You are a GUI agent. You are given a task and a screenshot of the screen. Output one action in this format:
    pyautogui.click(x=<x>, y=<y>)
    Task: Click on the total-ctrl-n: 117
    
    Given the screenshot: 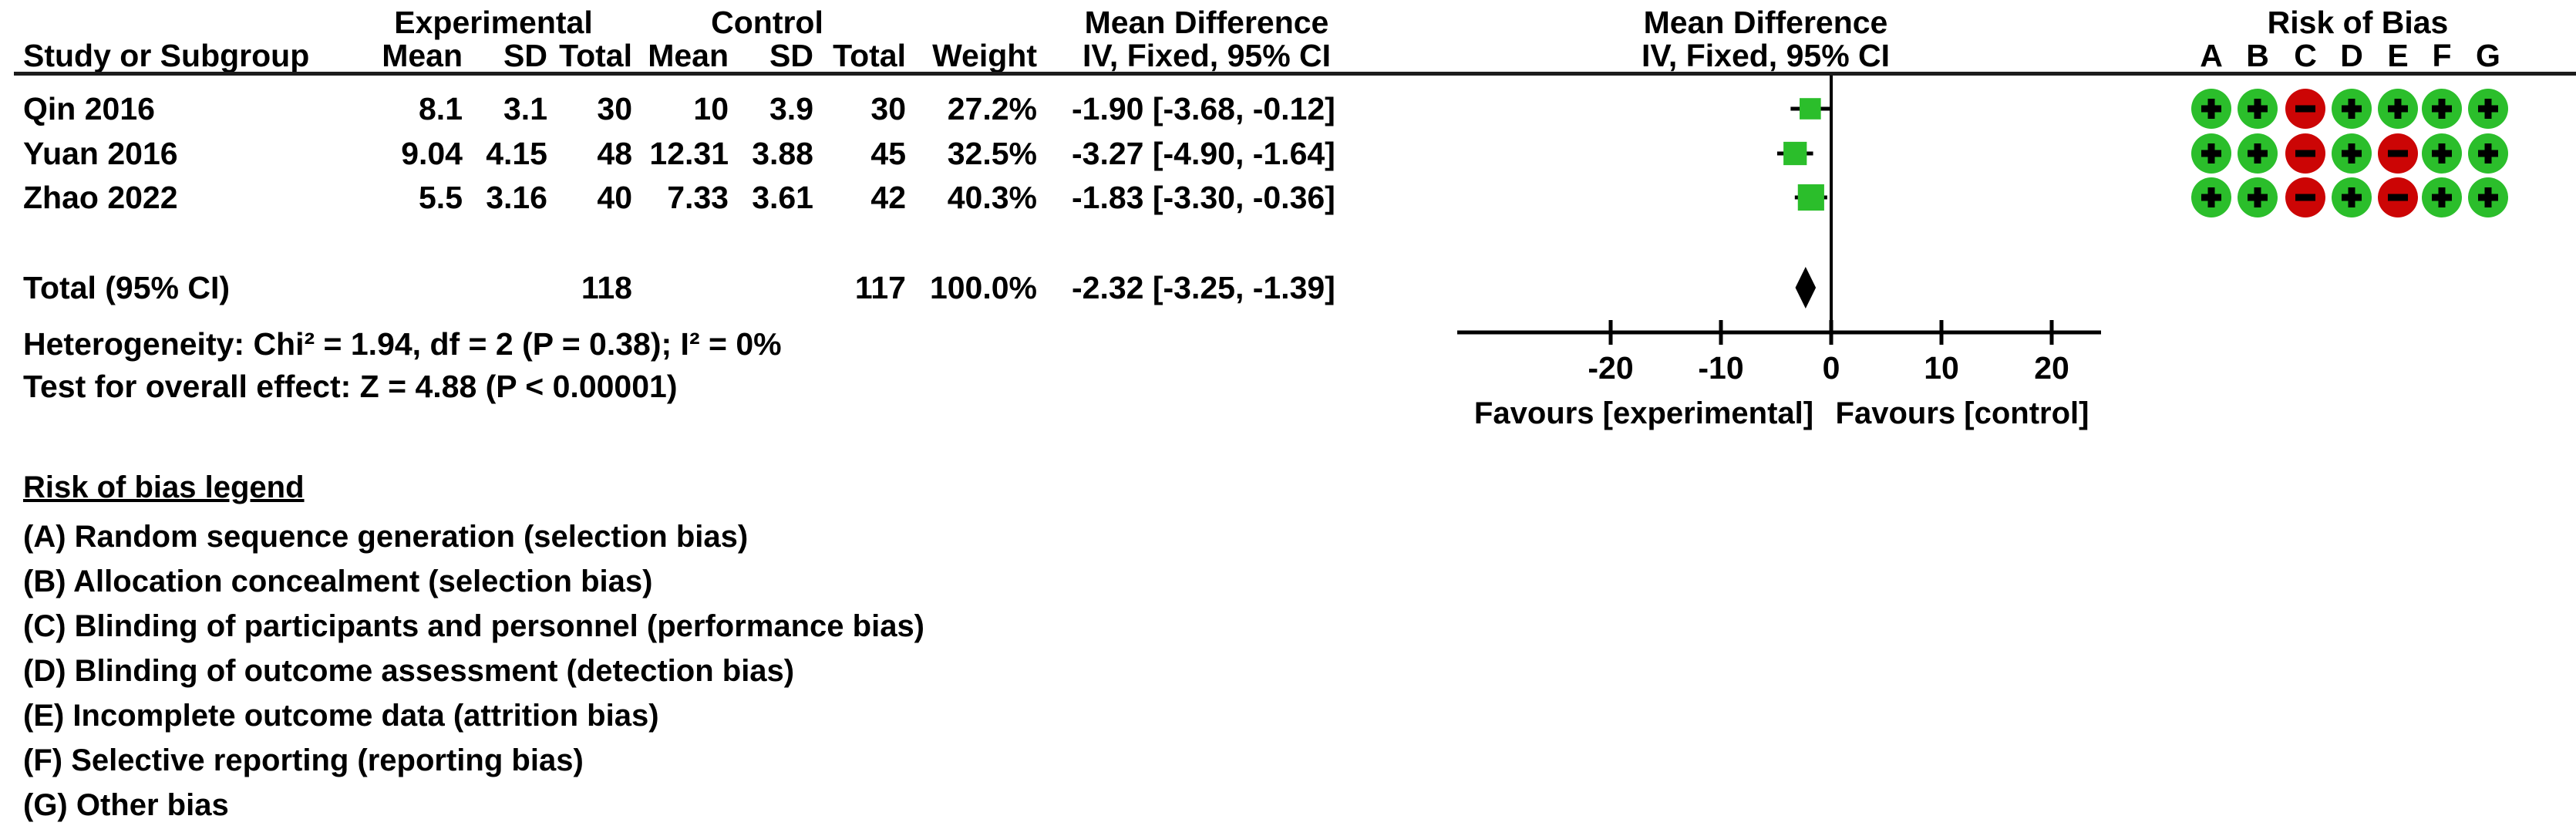 What is the action you would take?
    pyautogui.click(x=880, y=287)
    